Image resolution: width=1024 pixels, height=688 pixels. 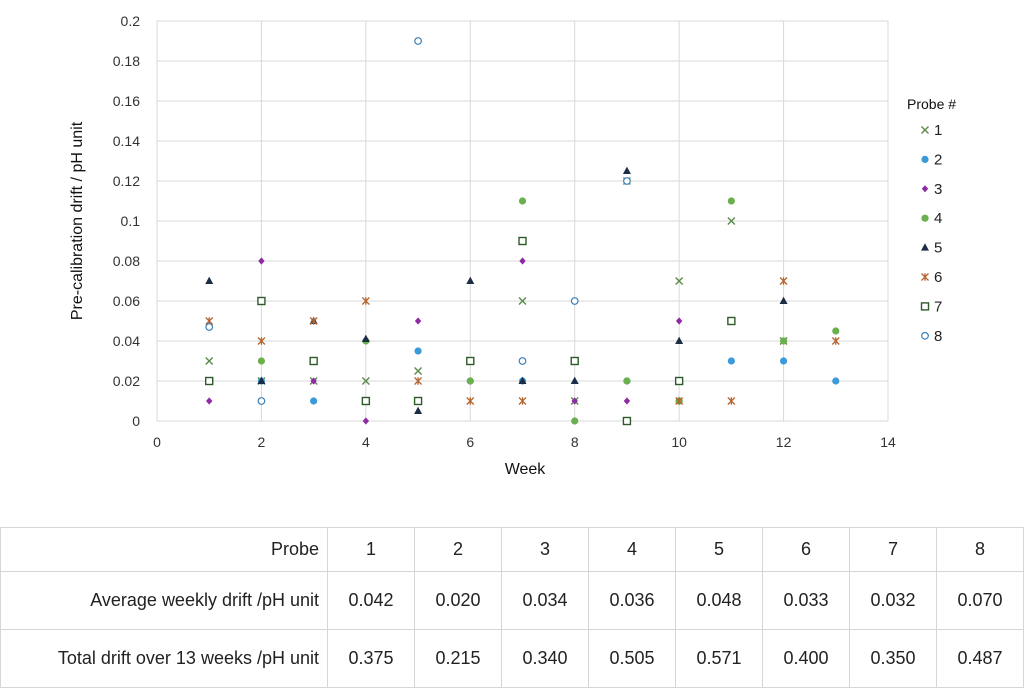 What do you see at coordinates (980, 549) in the screenshot?
I see `table-header-cell: 8` at bounding box center [980, 549].